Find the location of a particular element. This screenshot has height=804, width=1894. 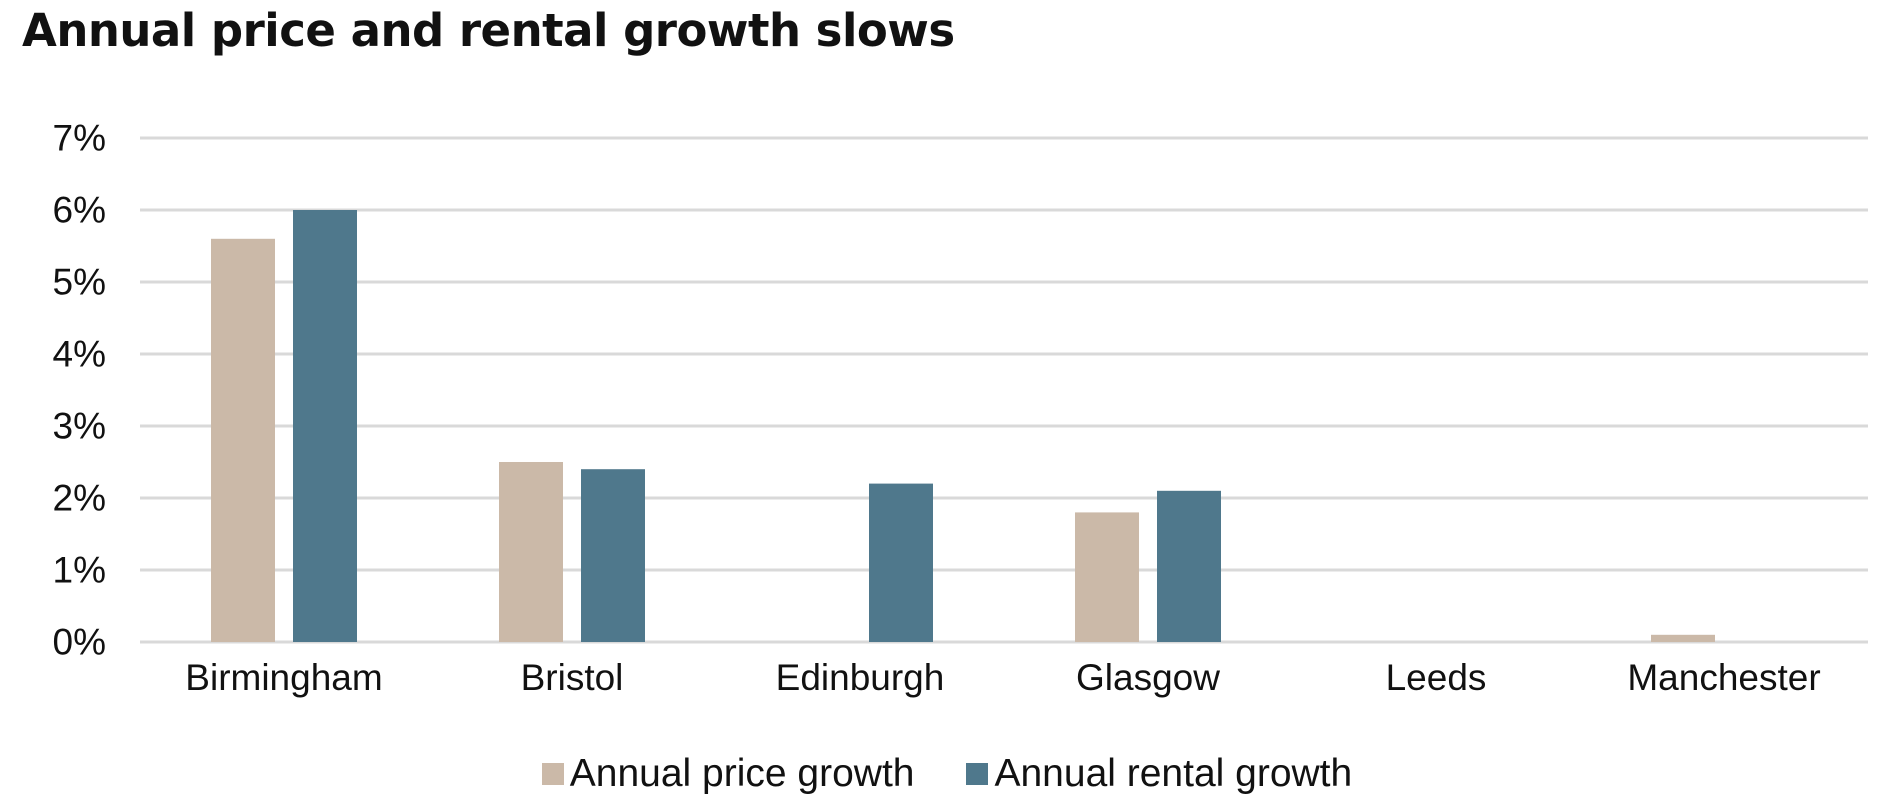

y-axis-ticks: 0% 1% 2% 3% 4% 5% 6% 7% is located at coordinates (79, 390).